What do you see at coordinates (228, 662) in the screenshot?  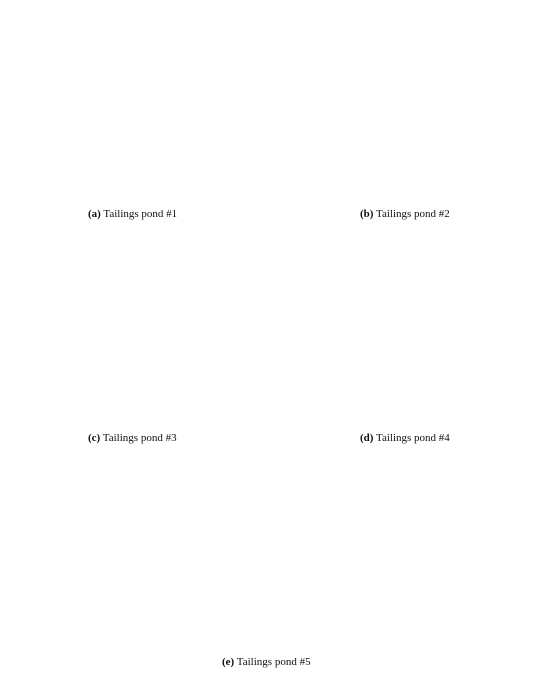 I see `caption-tag: (e)` at bounding box center [228, 662].